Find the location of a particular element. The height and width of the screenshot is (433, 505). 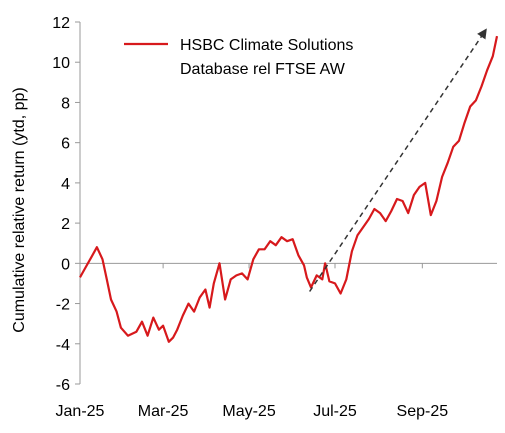

y-tick-label: 12 is located at coordinates (61, 23).